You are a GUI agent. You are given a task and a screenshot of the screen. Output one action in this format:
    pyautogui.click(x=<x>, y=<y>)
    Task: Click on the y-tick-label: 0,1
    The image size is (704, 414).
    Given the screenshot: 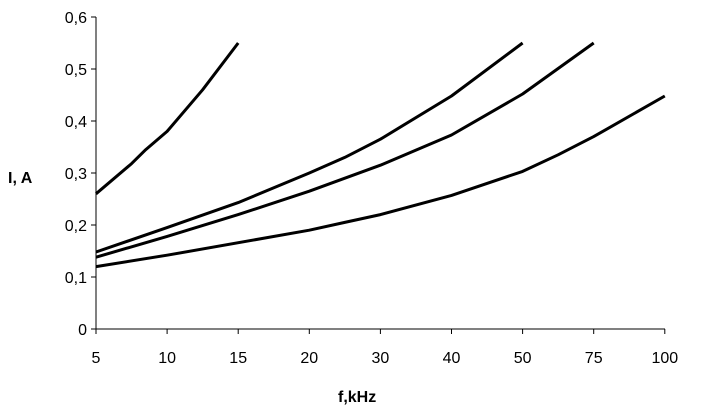 What is the action you would take?
    pyautogui.click(x=76, y=278)
    